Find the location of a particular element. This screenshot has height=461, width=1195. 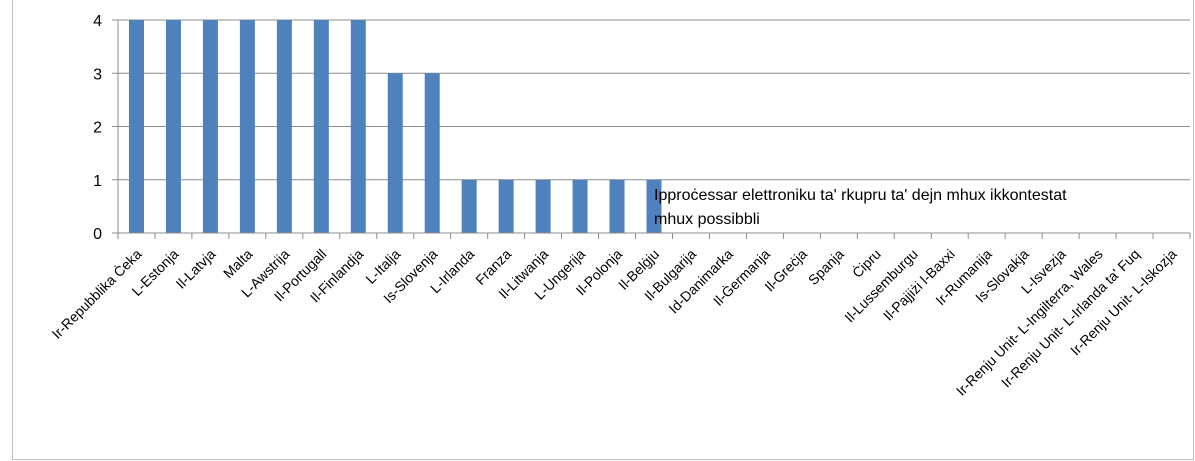

x-tick-label: Spanja is located at coordinates (826, 267).